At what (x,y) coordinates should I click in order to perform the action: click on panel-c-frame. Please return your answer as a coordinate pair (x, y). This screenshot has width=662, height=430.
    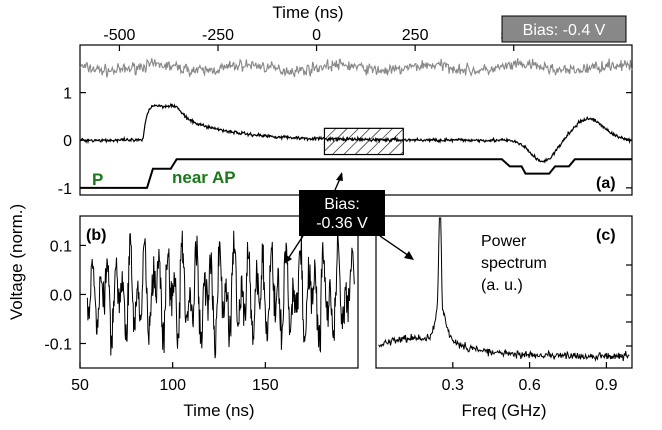
    Looking at the image, I should click on (504, 292).